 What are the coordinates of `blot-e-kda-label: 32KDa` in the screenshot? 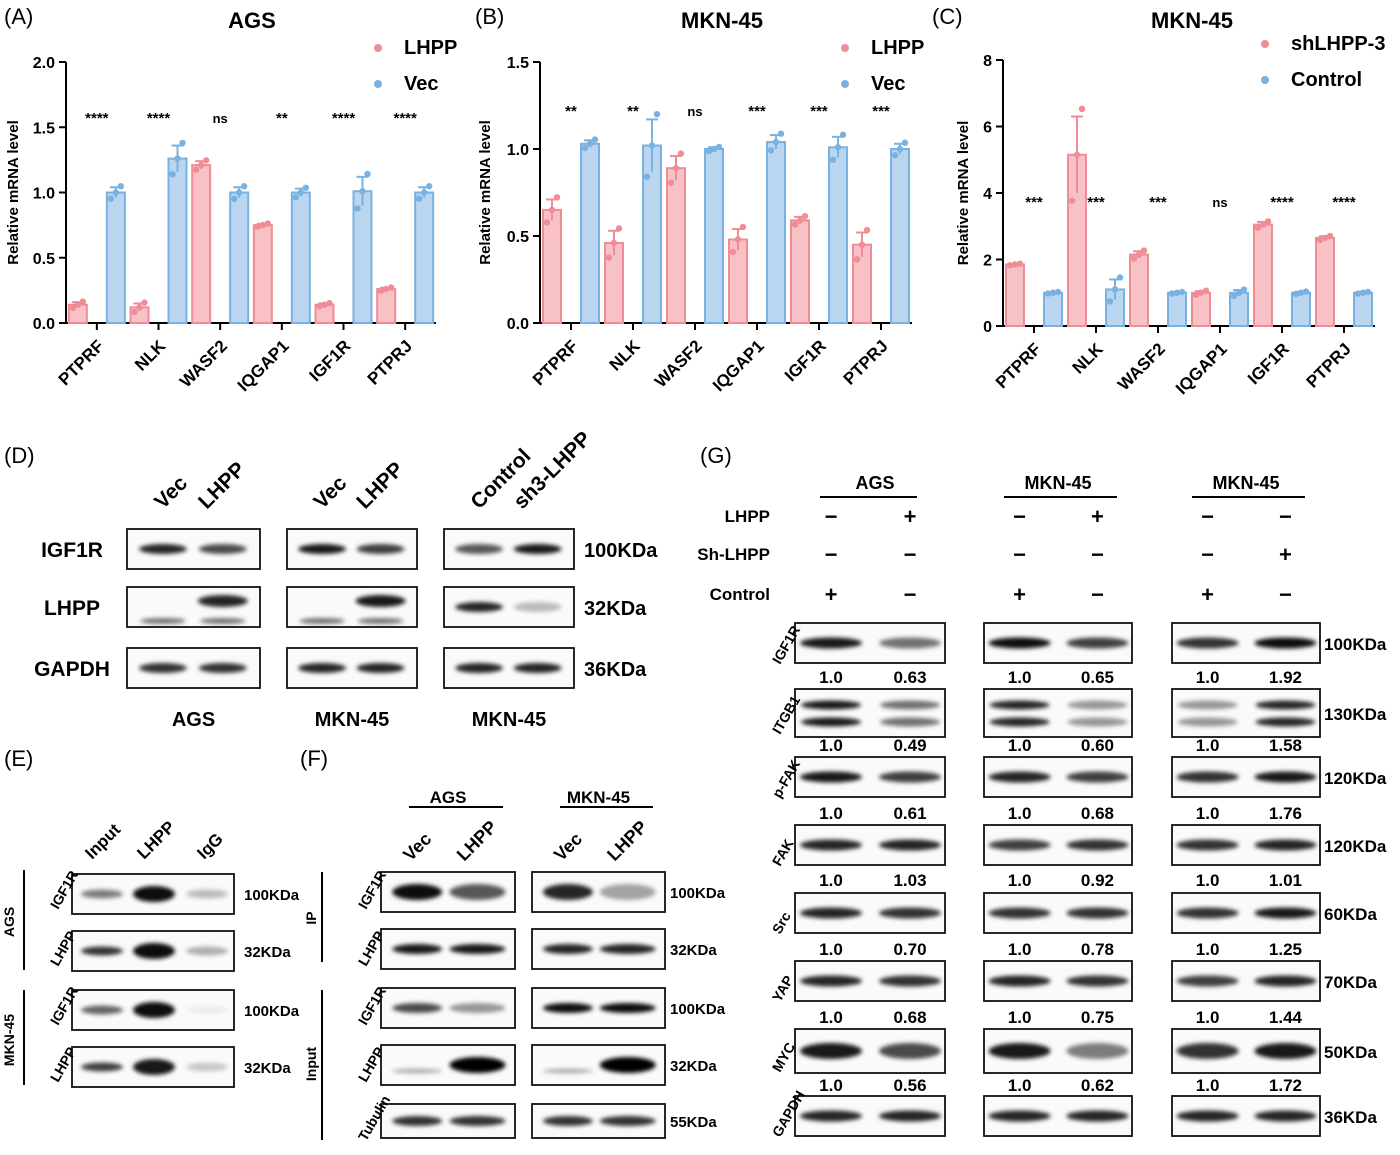 It's located at (267, 952).